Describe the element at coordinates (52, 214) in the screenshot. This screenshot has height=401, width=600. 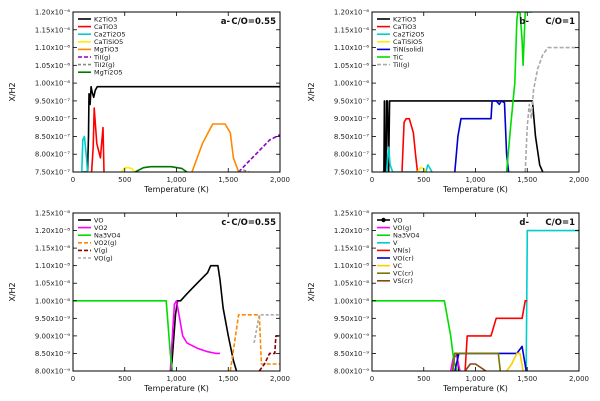
I see `y-tick-label: 1.25x10⁻⁸` at that location.